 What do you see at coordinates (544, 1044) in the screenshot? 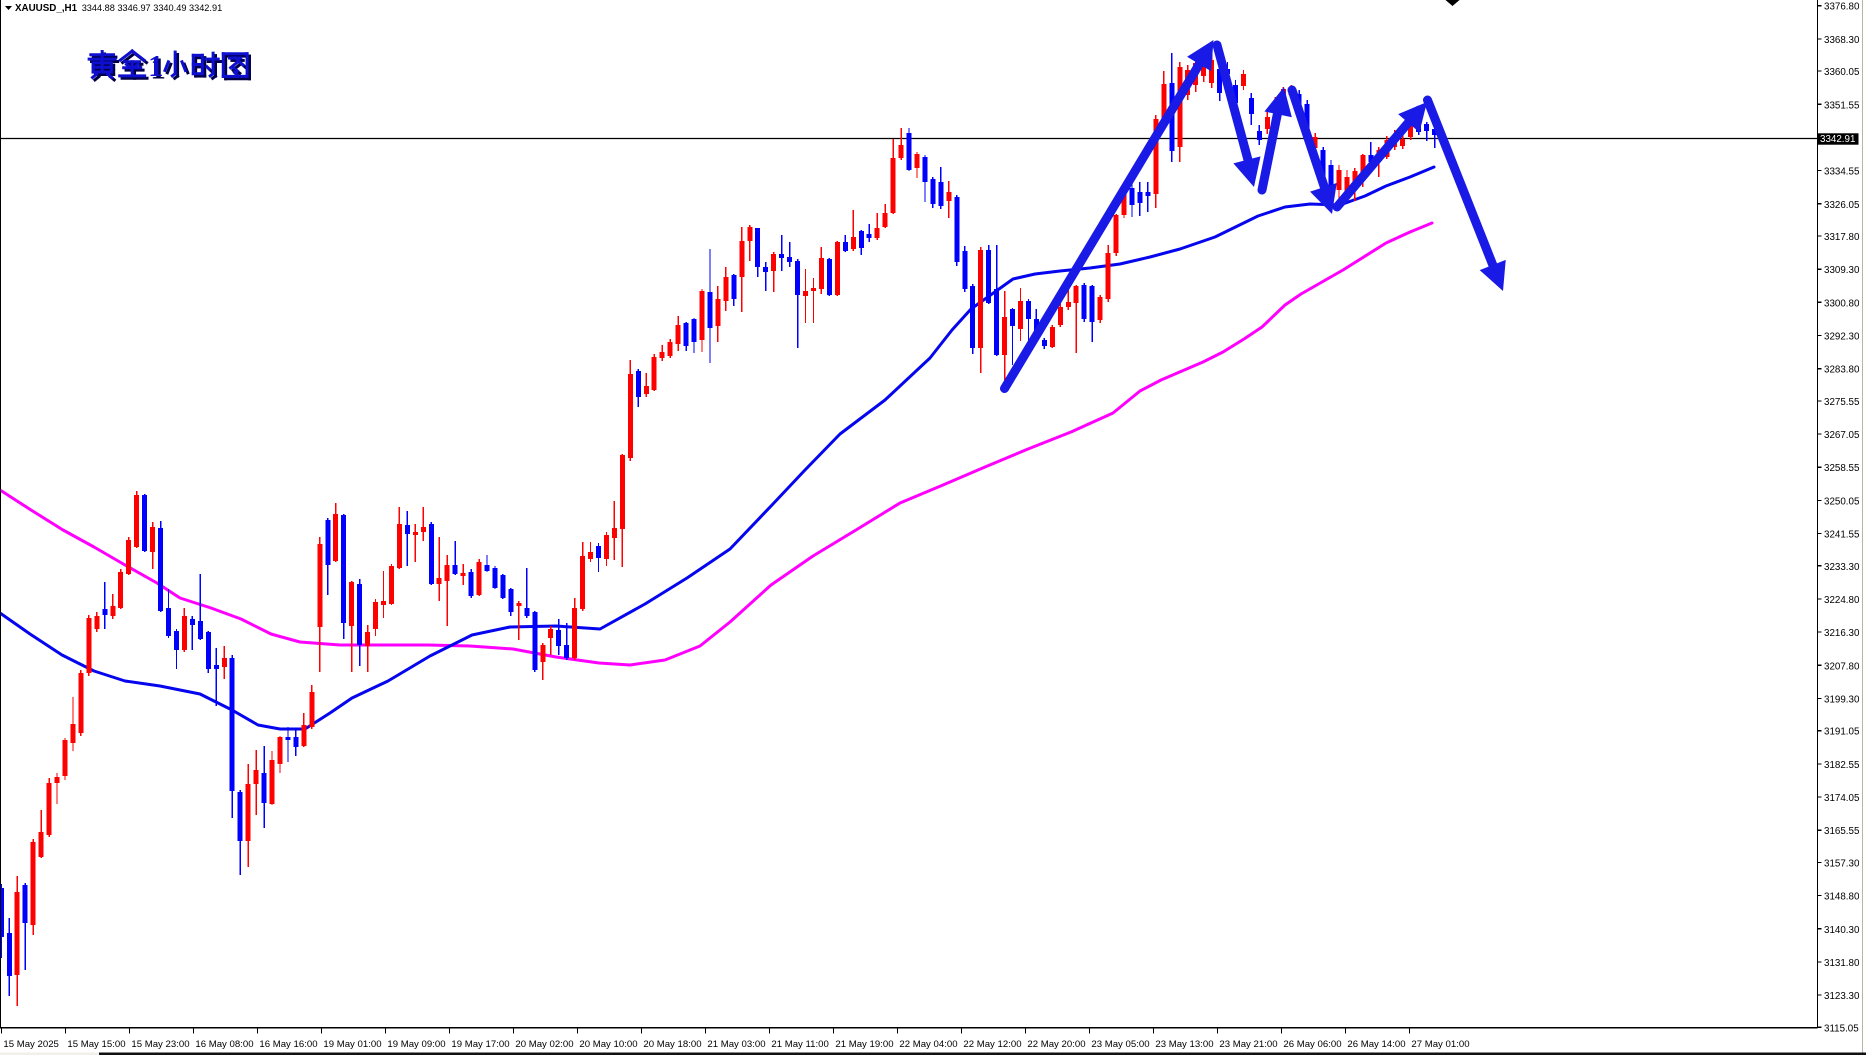
I see `svg-text: 20 May 02:00` at bounding box center [544, 1044].